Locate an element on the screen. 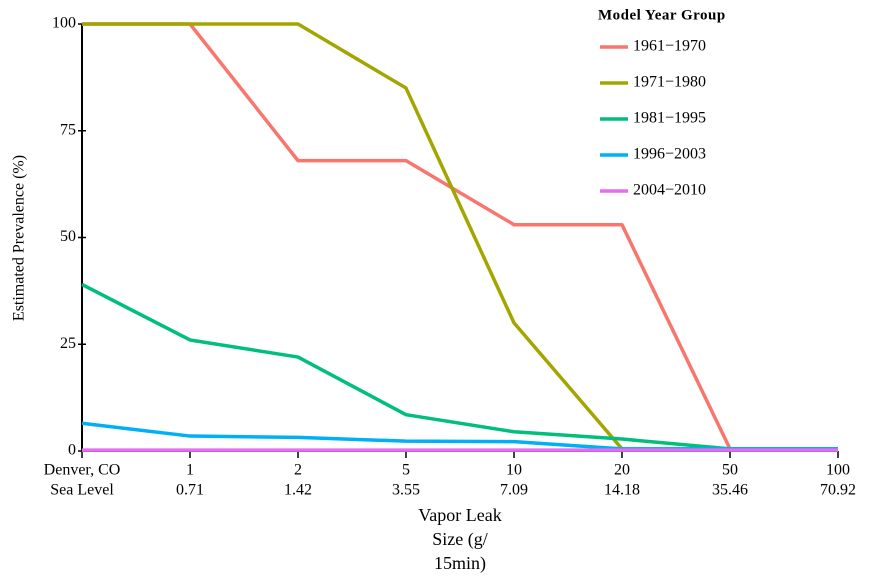 This screenshot has height=588, width=886. legend-label: 2004−2010 is located at coordinates (669, 190).